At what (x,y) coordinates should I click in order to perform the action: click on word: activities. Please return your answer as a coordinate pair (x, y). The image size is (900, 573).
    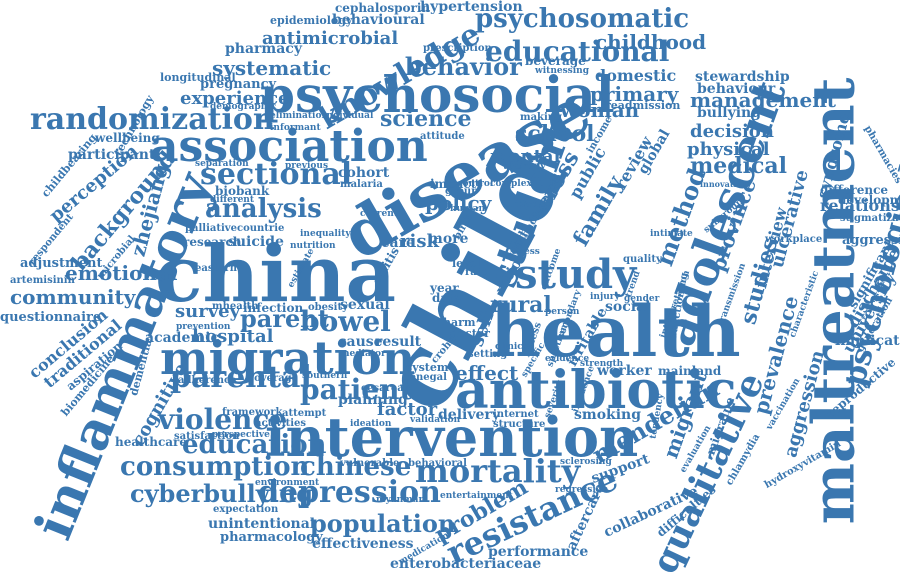
    Looking at the image, I should click on (281, 423).